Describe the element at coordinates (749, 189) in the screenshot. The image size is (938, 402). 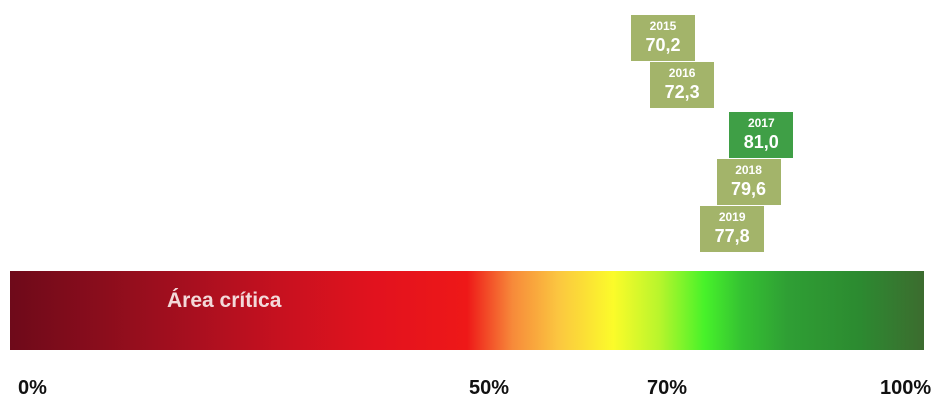
I see `marker-value-label: 79,6` at that location.